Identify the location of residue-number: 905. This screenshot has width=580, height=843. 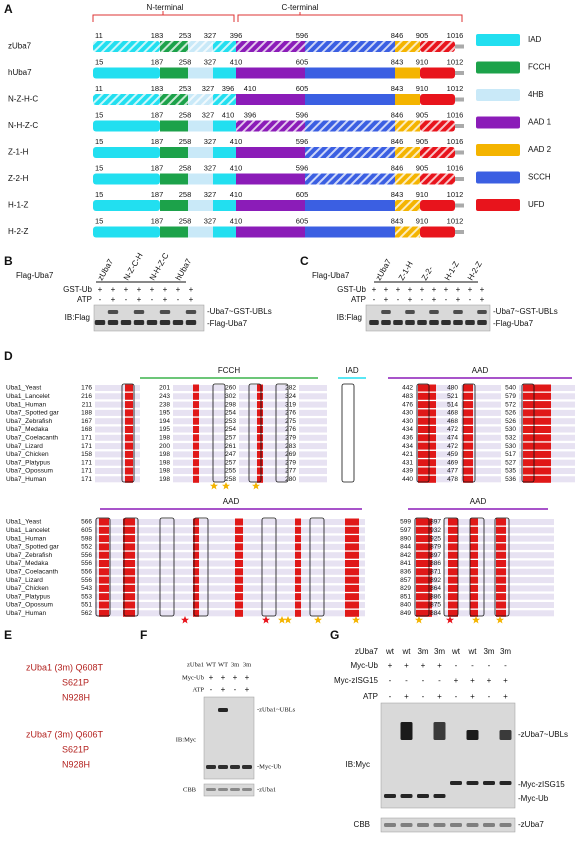
(422, 114).